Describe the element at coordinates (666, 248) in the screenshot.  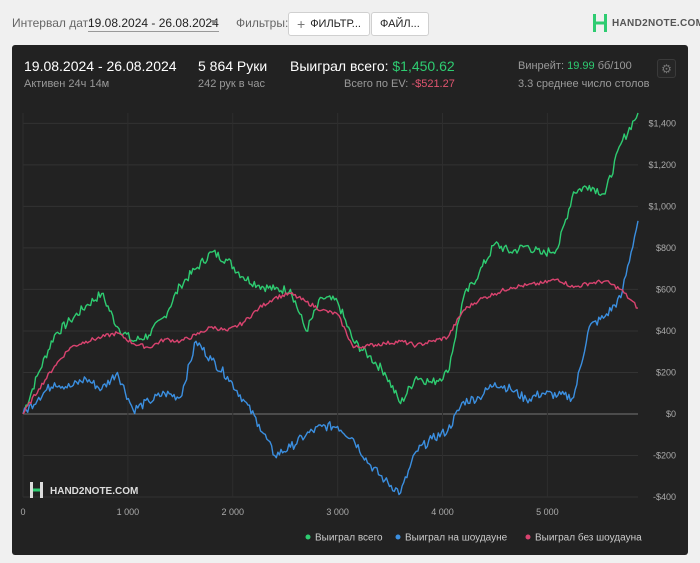
I see `y-tick-label: $800` at that location.